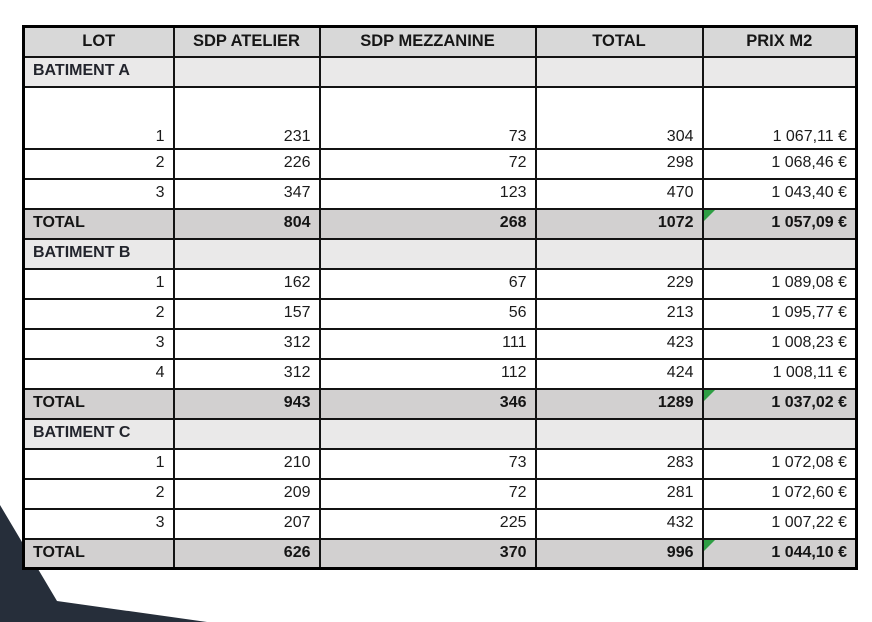 This screenshot has width=872, height=622. I want to click on section-label: BATIMENT A, so click(98, 71).